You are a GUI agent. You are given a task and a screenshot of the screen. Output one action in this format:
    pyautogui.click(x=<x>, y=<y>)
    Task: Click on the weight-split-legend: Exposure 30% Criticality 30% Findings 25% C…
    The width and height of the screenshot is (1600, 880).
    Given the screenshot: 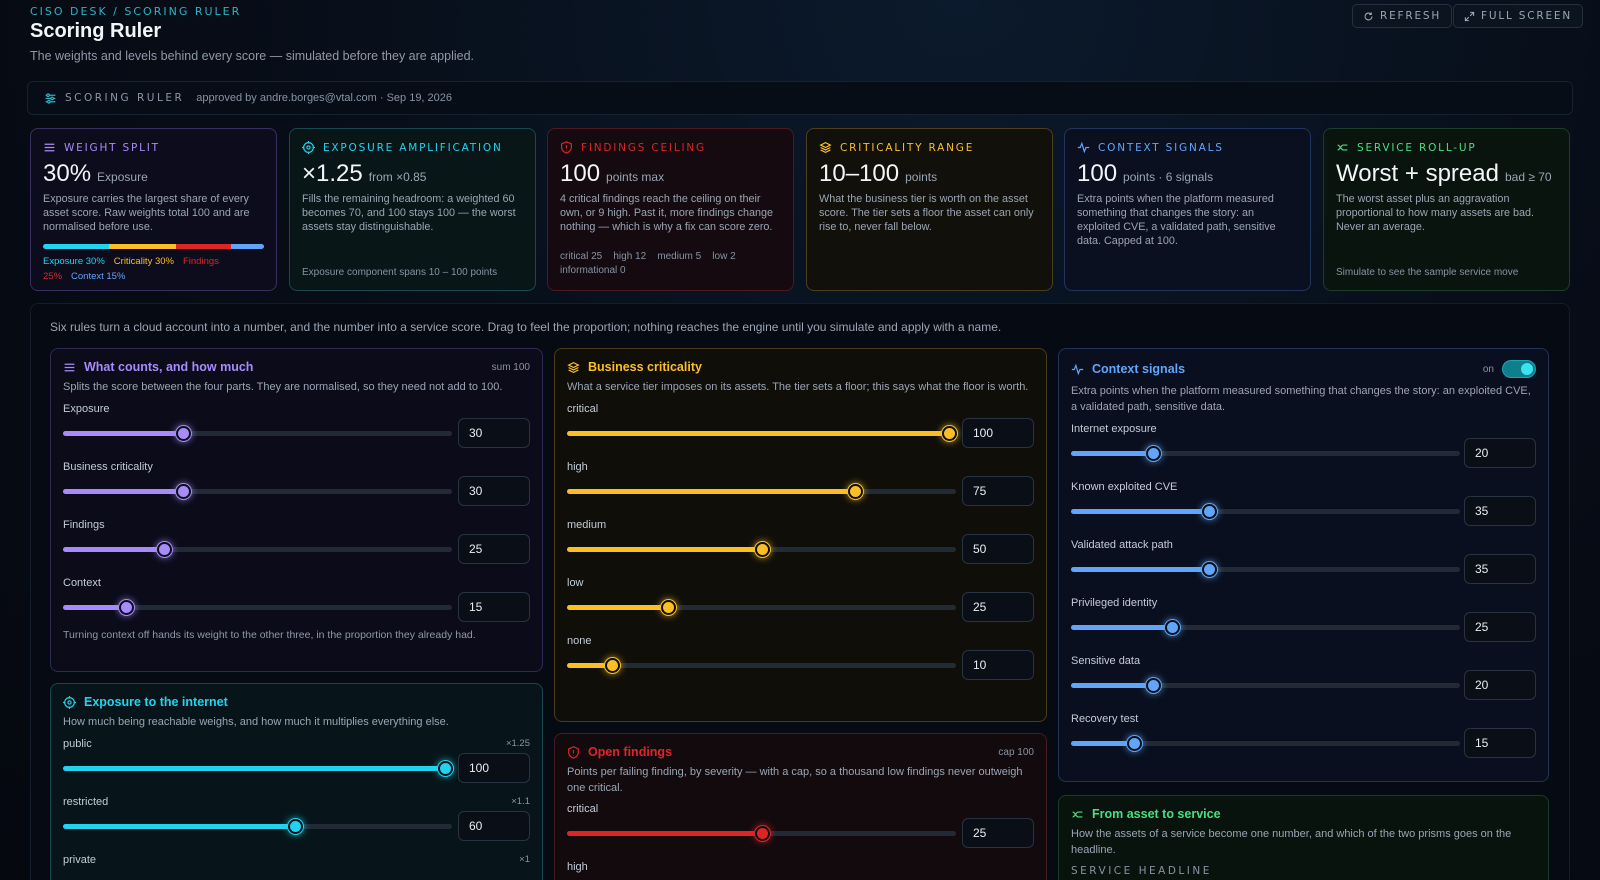 What is the action you would take?
    pyautogui.click(x=153, y=269)
    